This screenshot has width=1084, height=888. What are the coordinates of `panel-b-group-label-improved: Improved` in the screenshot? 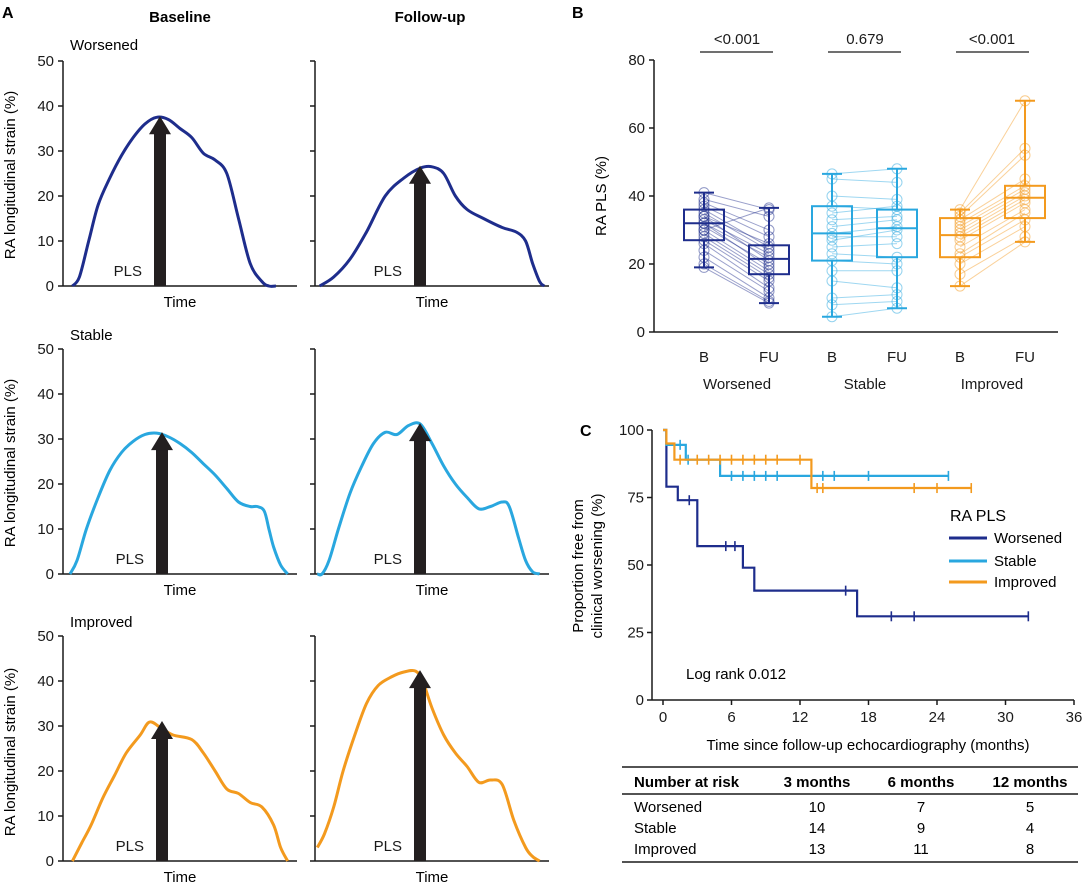 It's located at (992, 384).